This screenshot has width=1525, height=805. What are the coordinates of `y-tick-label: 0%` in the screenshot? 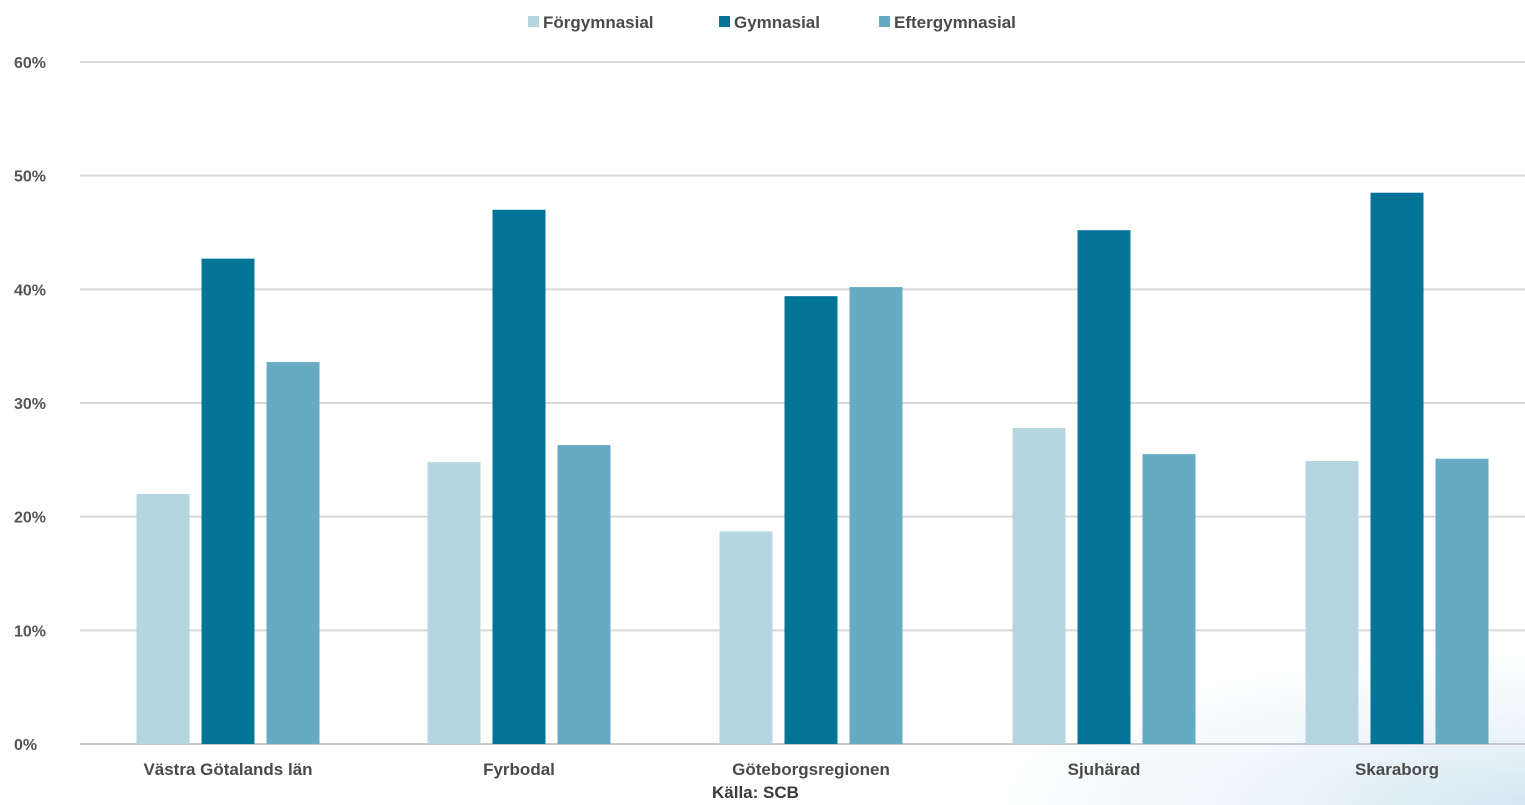 It's located at (25, 745).